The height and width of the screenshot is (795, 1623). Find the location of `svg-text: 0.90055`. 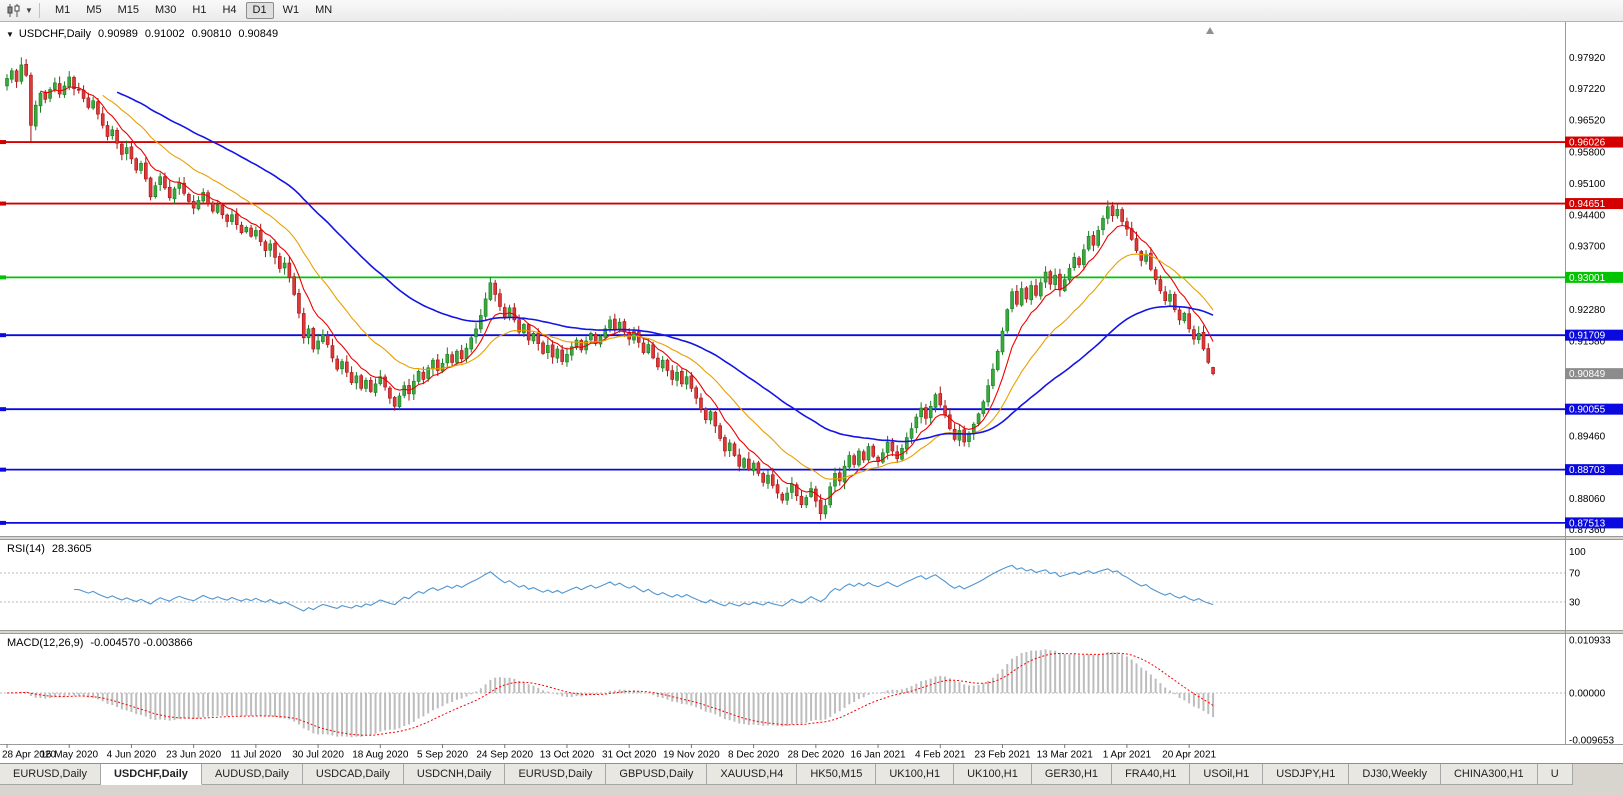

svg-text: 0.90055 is located at coordinates (1587, 410).